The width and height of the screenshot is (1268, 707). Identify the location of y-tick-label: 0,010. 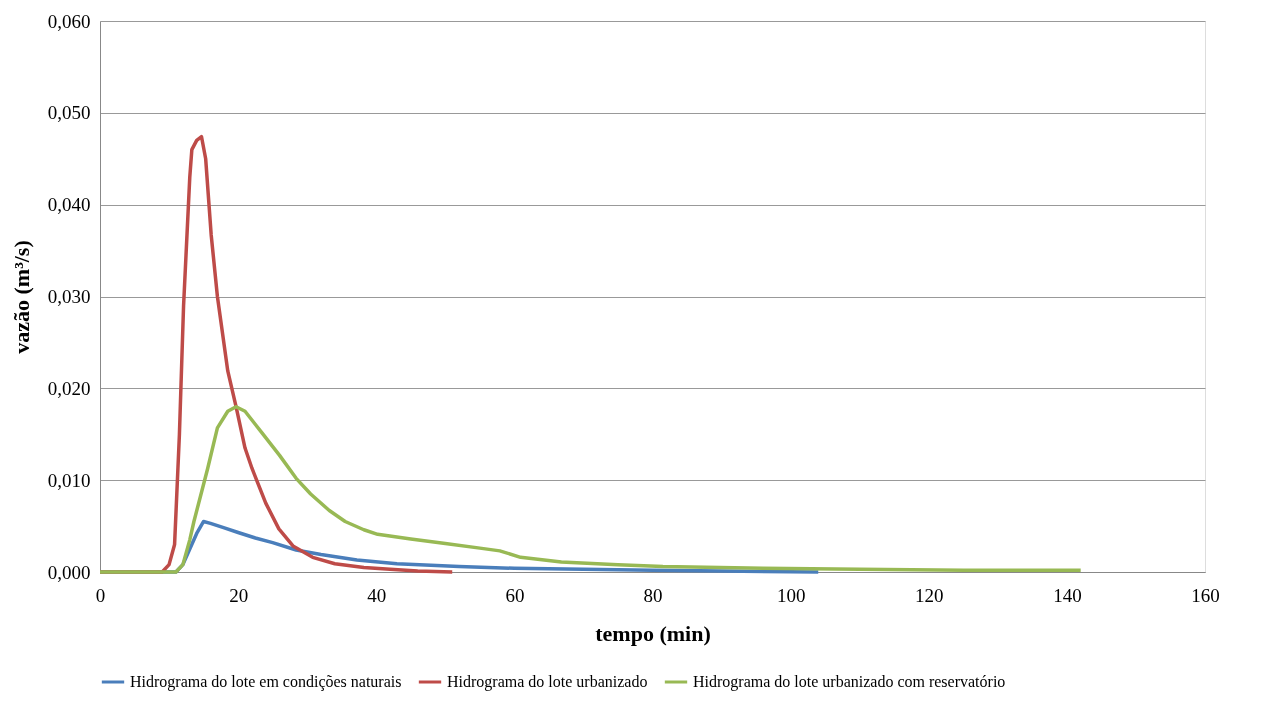
(69, 480).